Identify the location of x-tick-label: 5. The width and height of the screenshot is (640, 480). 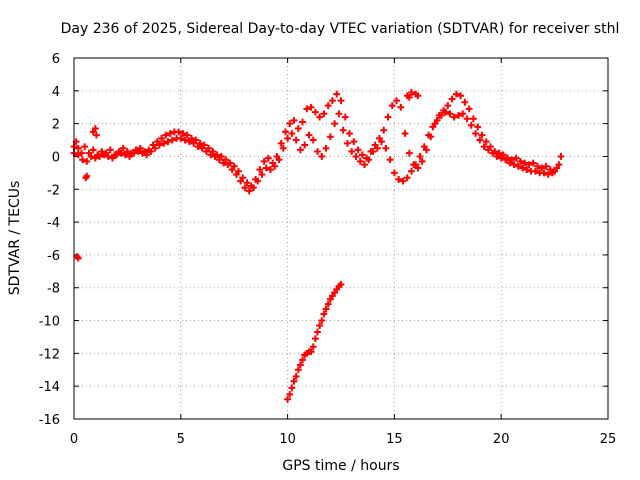
(181, 439).